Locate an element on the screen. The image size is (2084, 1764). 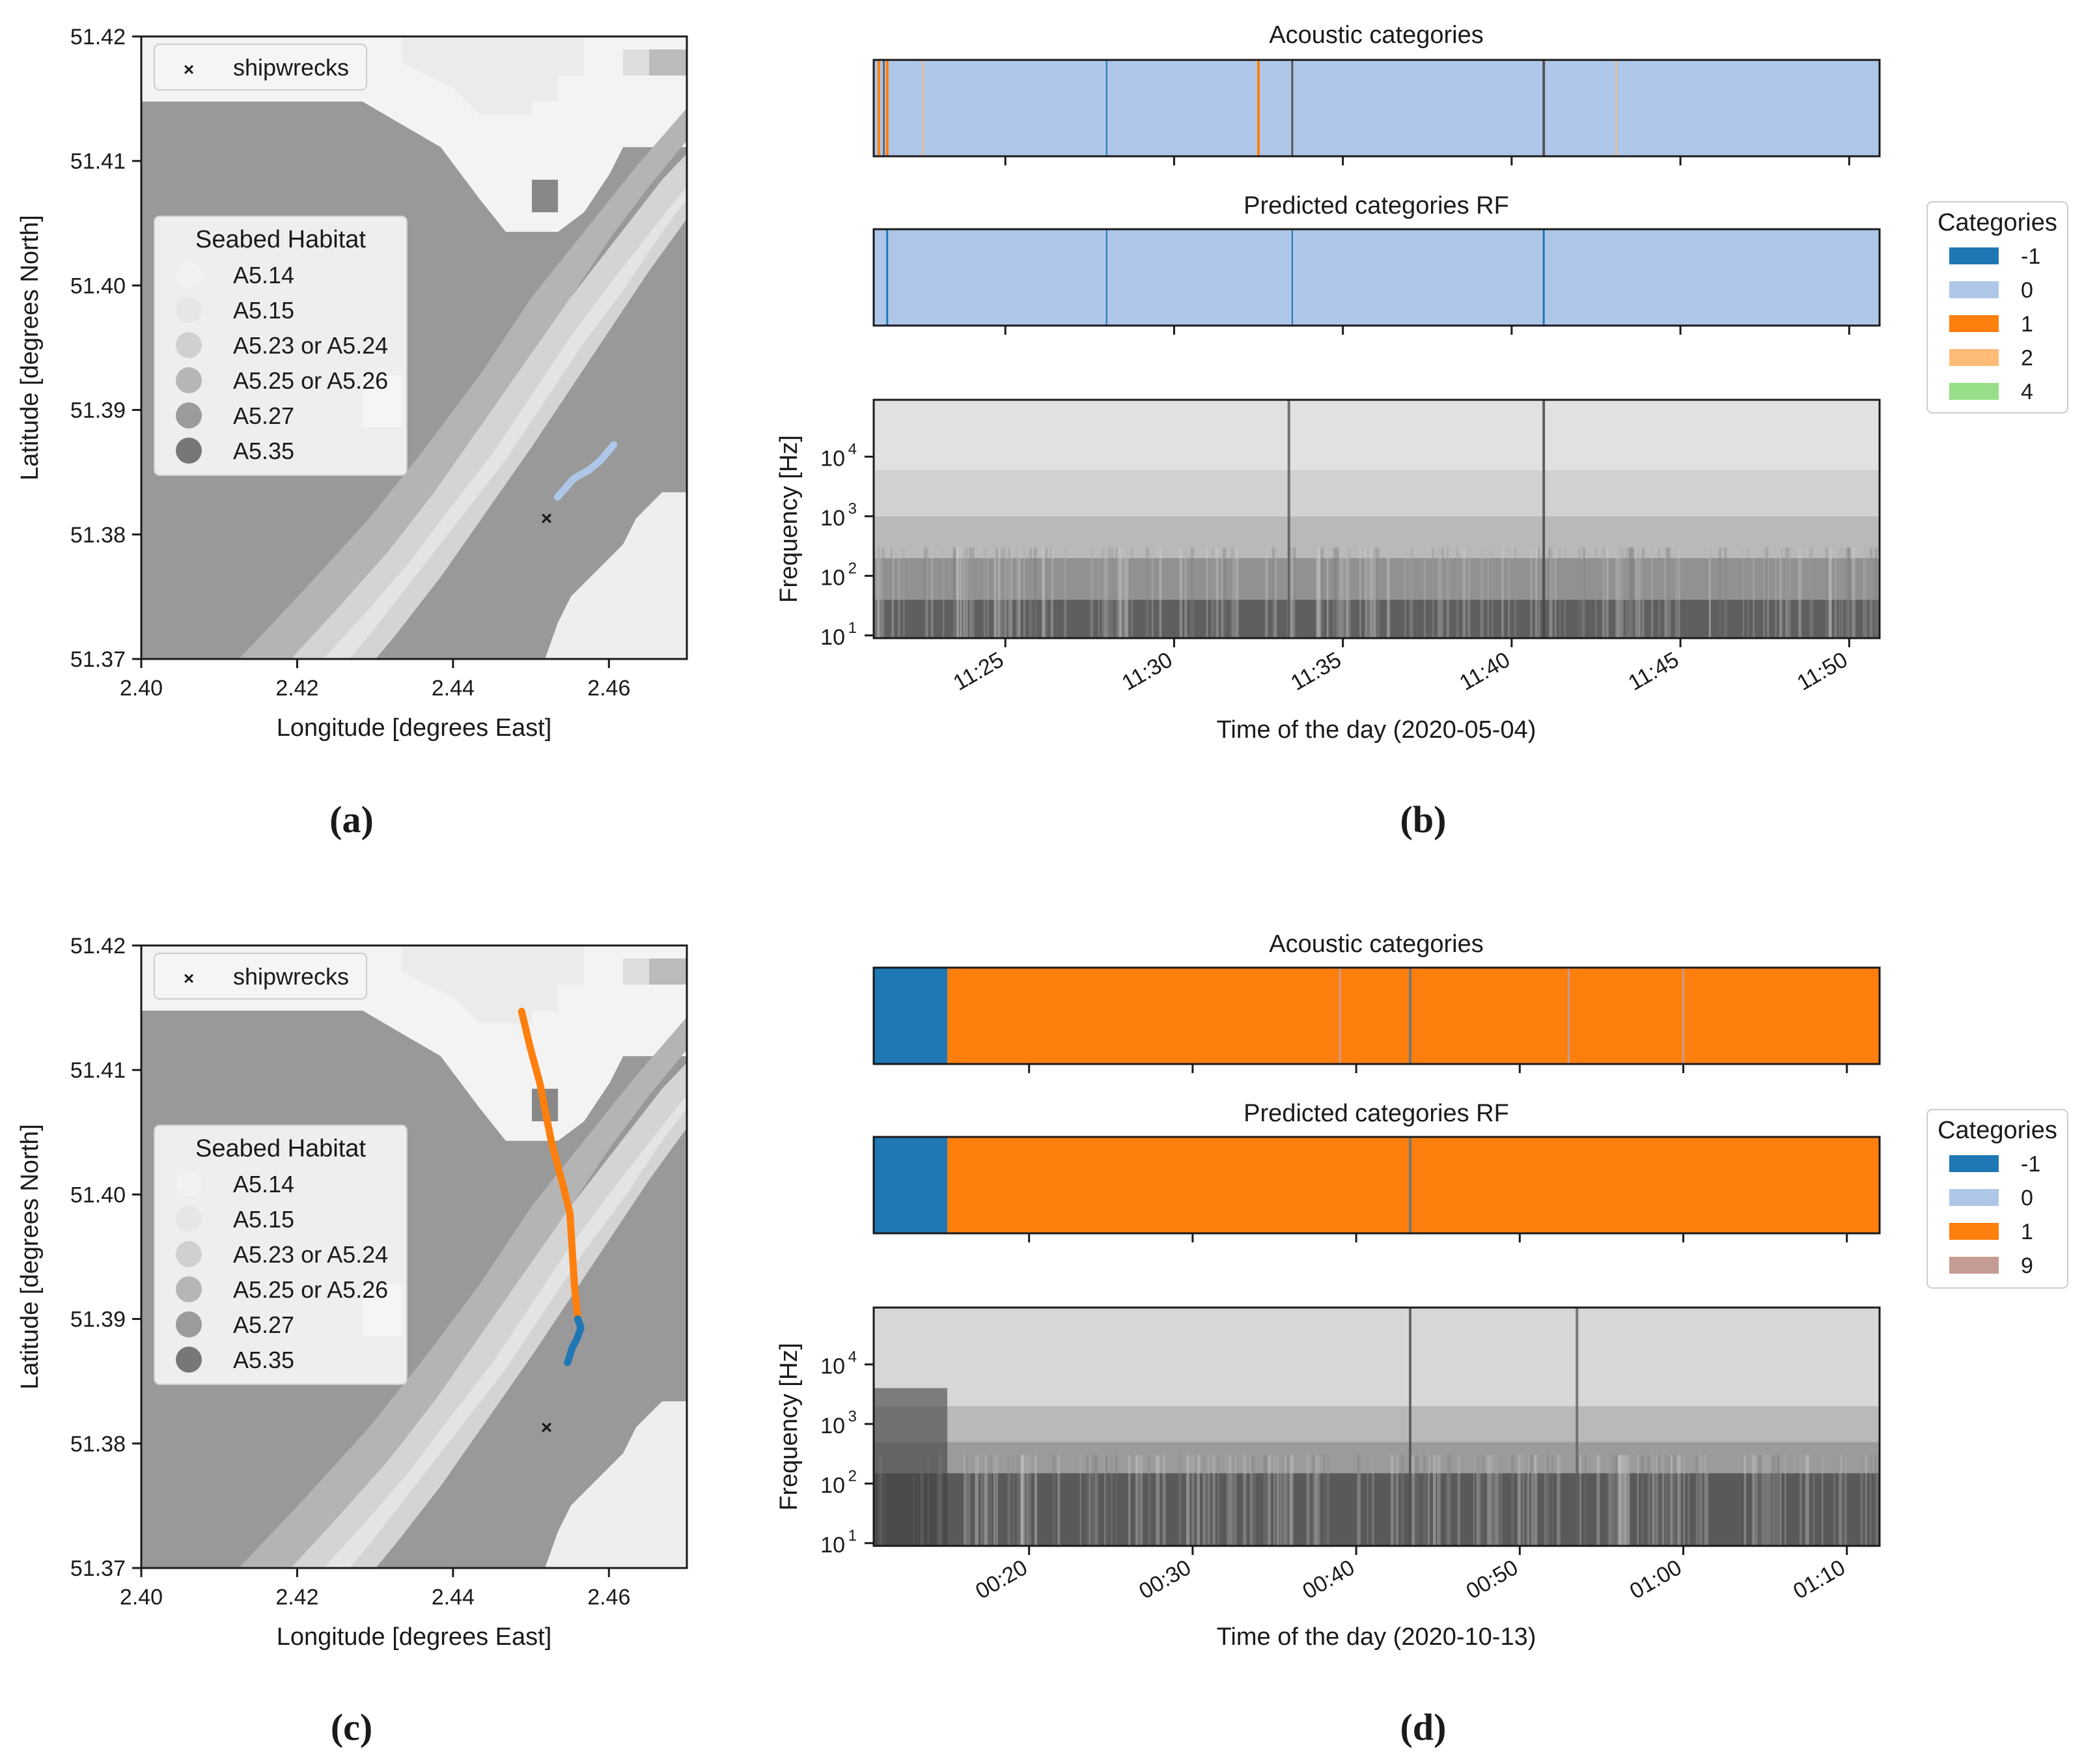
y-ticks-c: 51.37 51.38 51.39 51.40 51.41 51.42 is located at coordinates (106, 1258).